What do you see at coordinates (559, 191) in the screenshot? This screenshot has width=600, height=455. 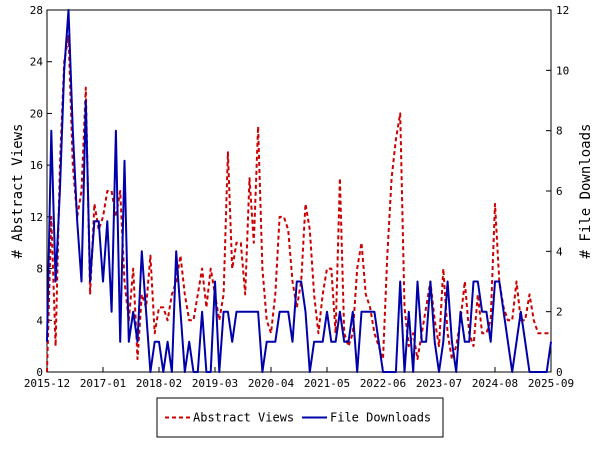 I see `y-right-tick-label: 6` at bounding box center [559, 191].